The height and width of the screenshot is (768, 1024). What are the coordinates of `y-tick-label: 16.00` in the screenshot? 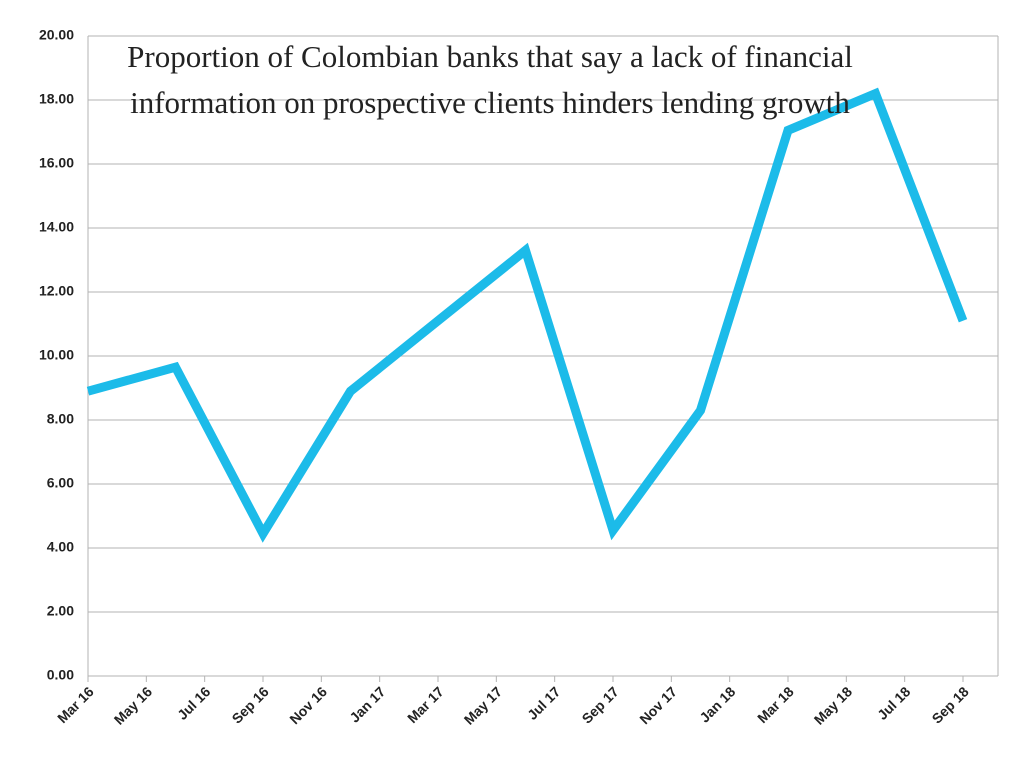 It's located at (56, 163).